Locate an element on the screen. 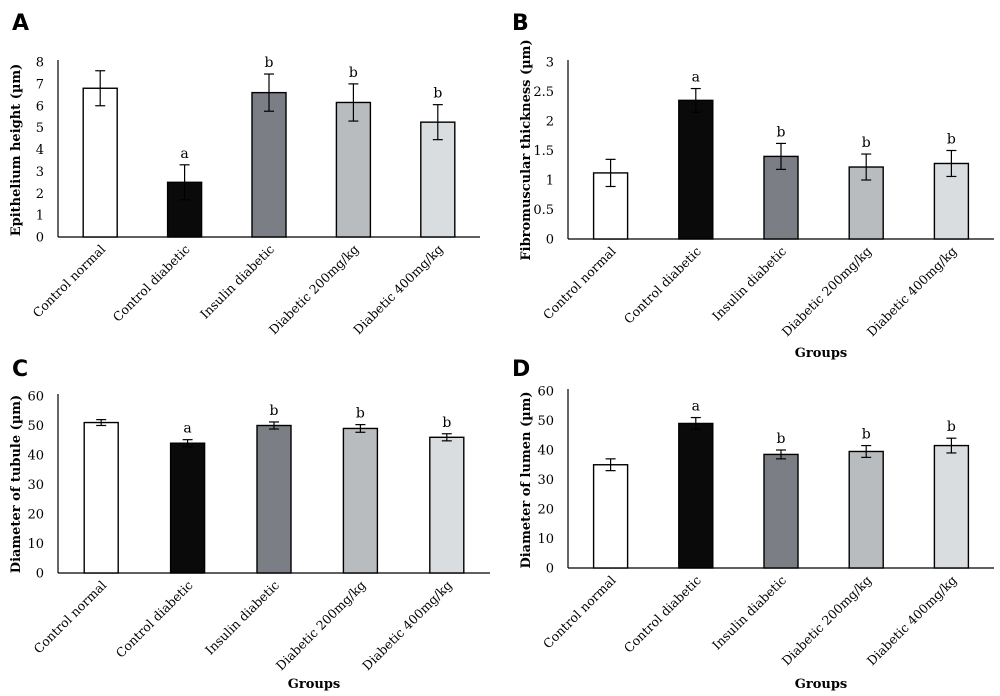  y-tick-label: 2.5 is located at coordinates (543, 92).